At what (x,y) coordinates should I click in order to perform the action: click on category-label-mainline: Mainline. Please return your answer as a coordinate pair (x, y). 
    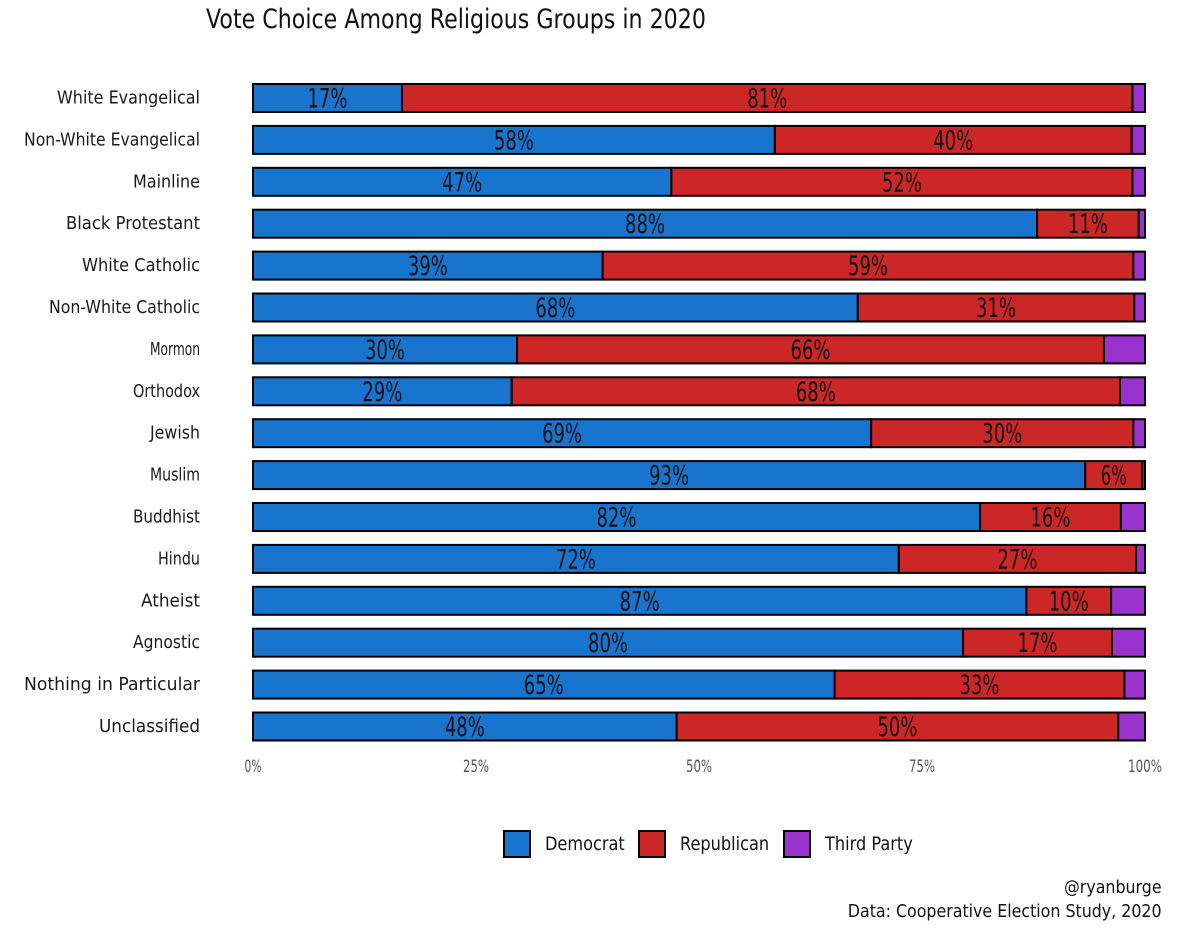
    Looking at the image, I should click on (166, 181).